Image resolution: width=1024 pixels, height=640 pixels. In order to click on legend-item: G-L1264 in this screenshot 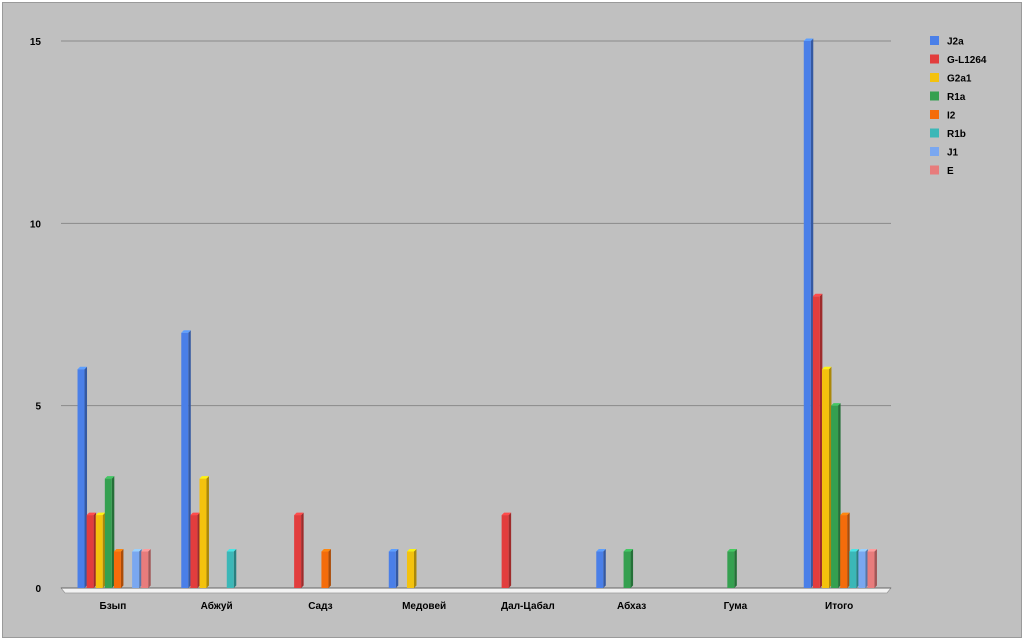, I will do `click(958, 60)`.